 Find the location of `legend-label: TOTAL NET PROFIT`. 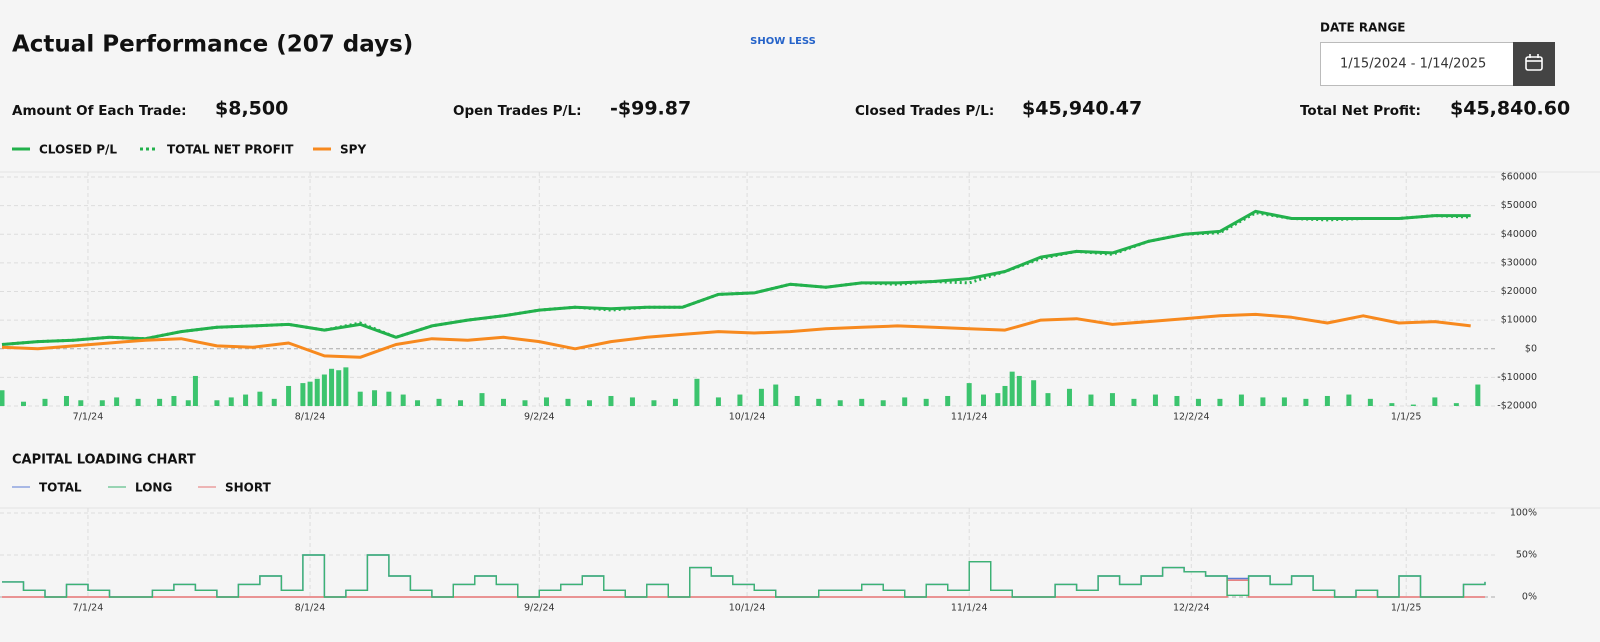

legend-label: TOTAL NET PROFIT is located at coordinates (230, 150).